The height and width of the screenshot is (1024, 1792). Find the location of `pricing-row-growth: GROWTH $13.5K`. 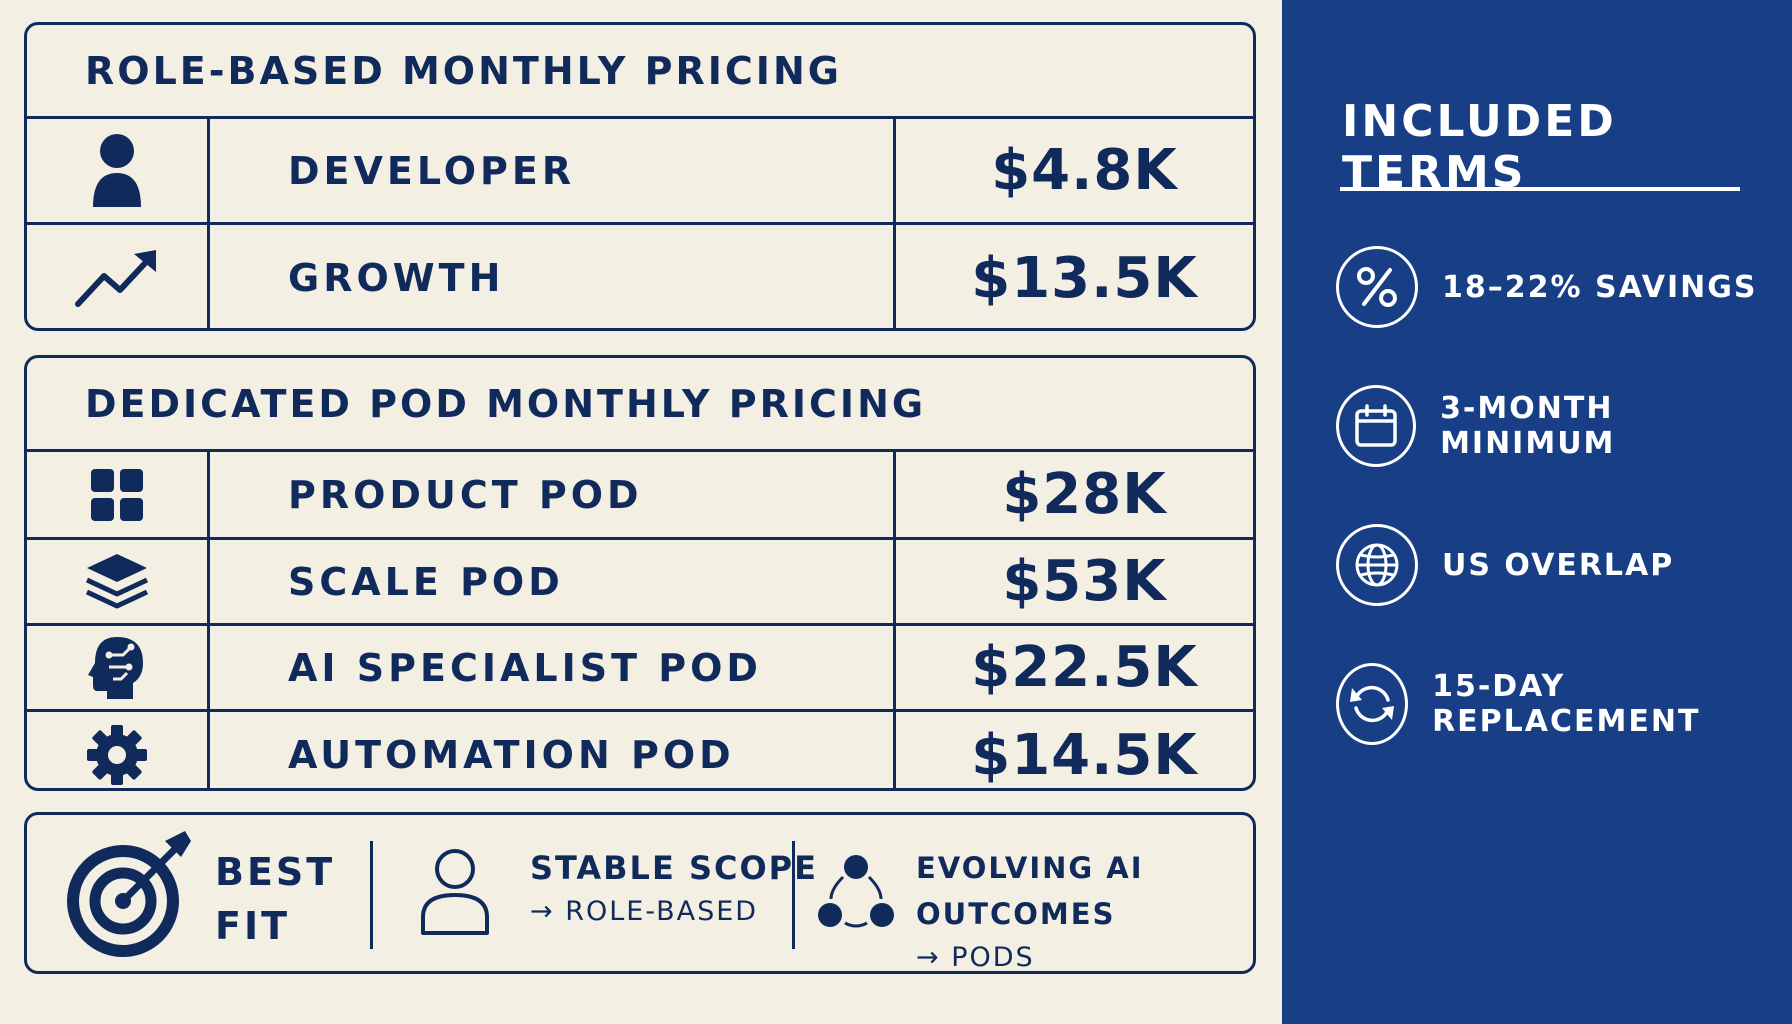

pricing-row-growth: GROWTH $13.5K is located at coordinates (640, 276).